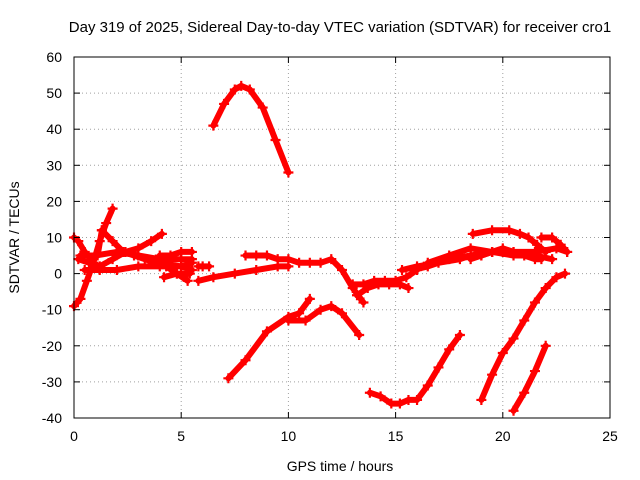 The height and width of the screenshot is (480, 640). Describe the element at coordinates (54, 57) in the screenshot. I see `y-tick-label: 60` at that location.